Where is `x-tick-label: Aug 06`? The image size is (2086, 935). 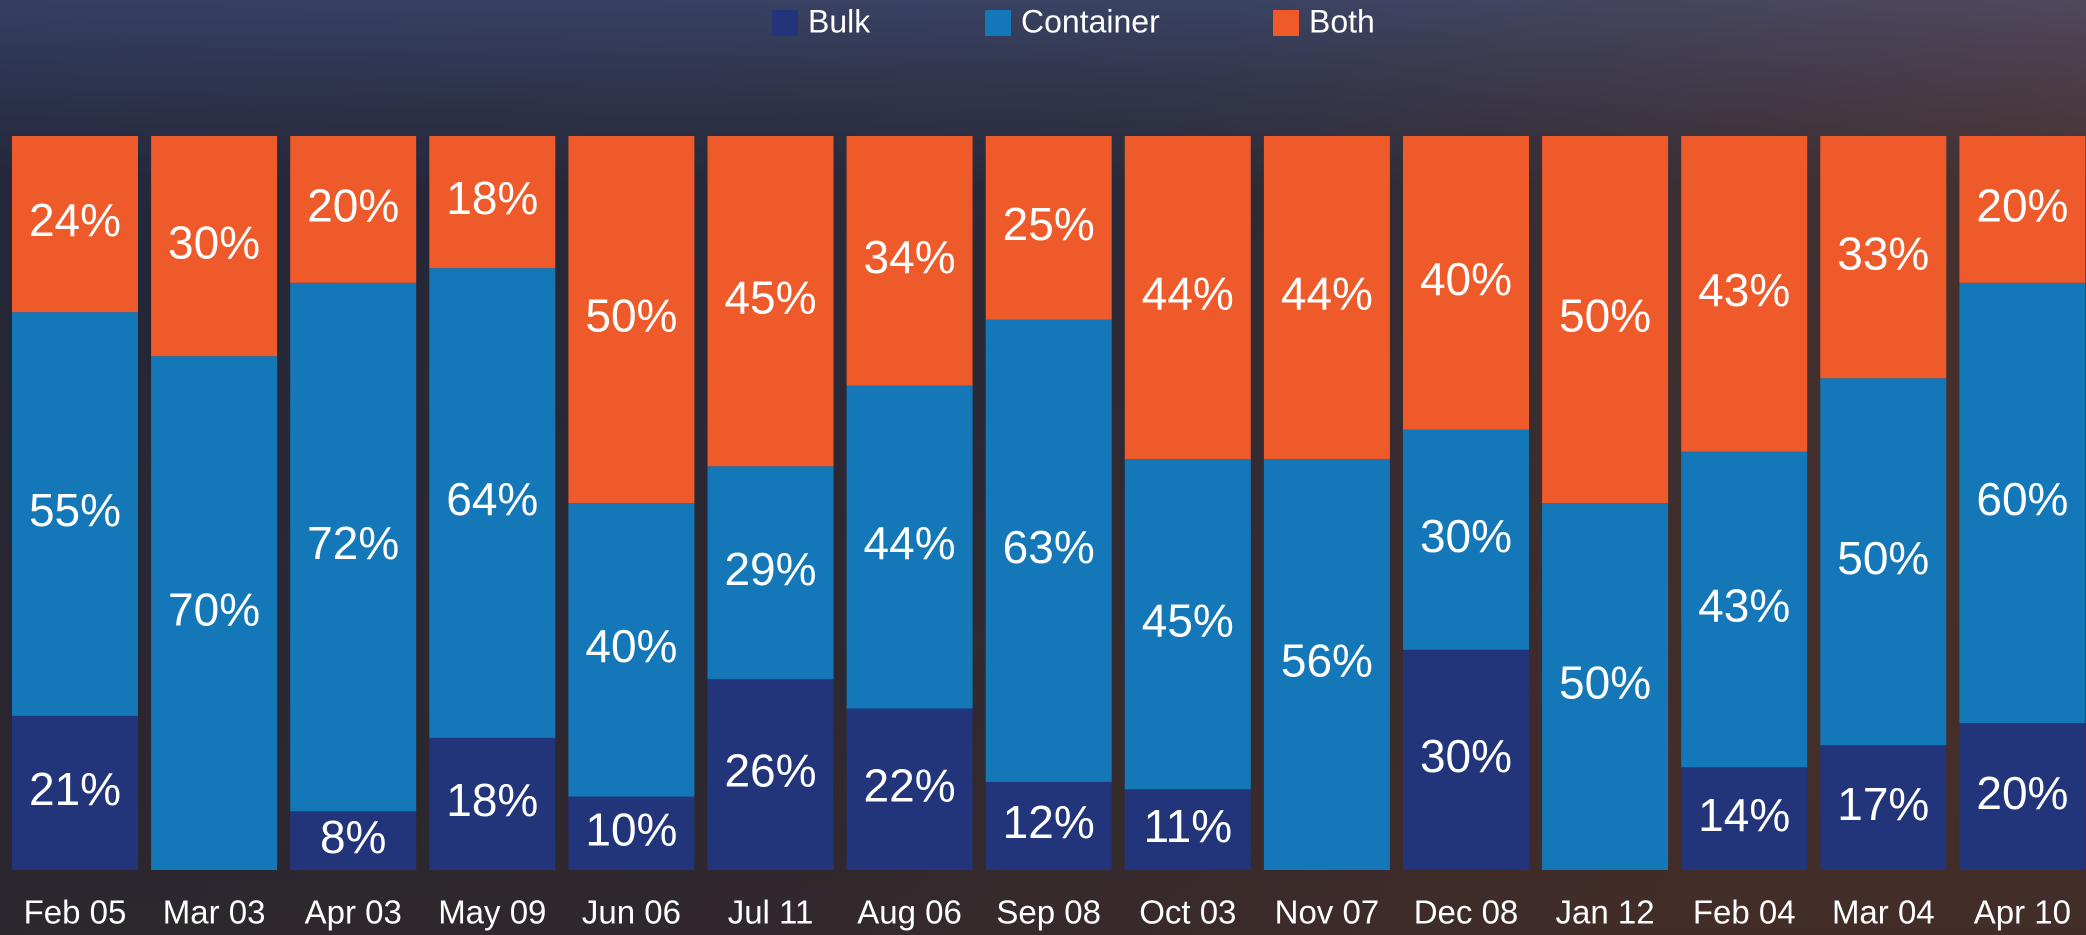
x-tick-label: Aug 06 is located at coordinates (909, 912).